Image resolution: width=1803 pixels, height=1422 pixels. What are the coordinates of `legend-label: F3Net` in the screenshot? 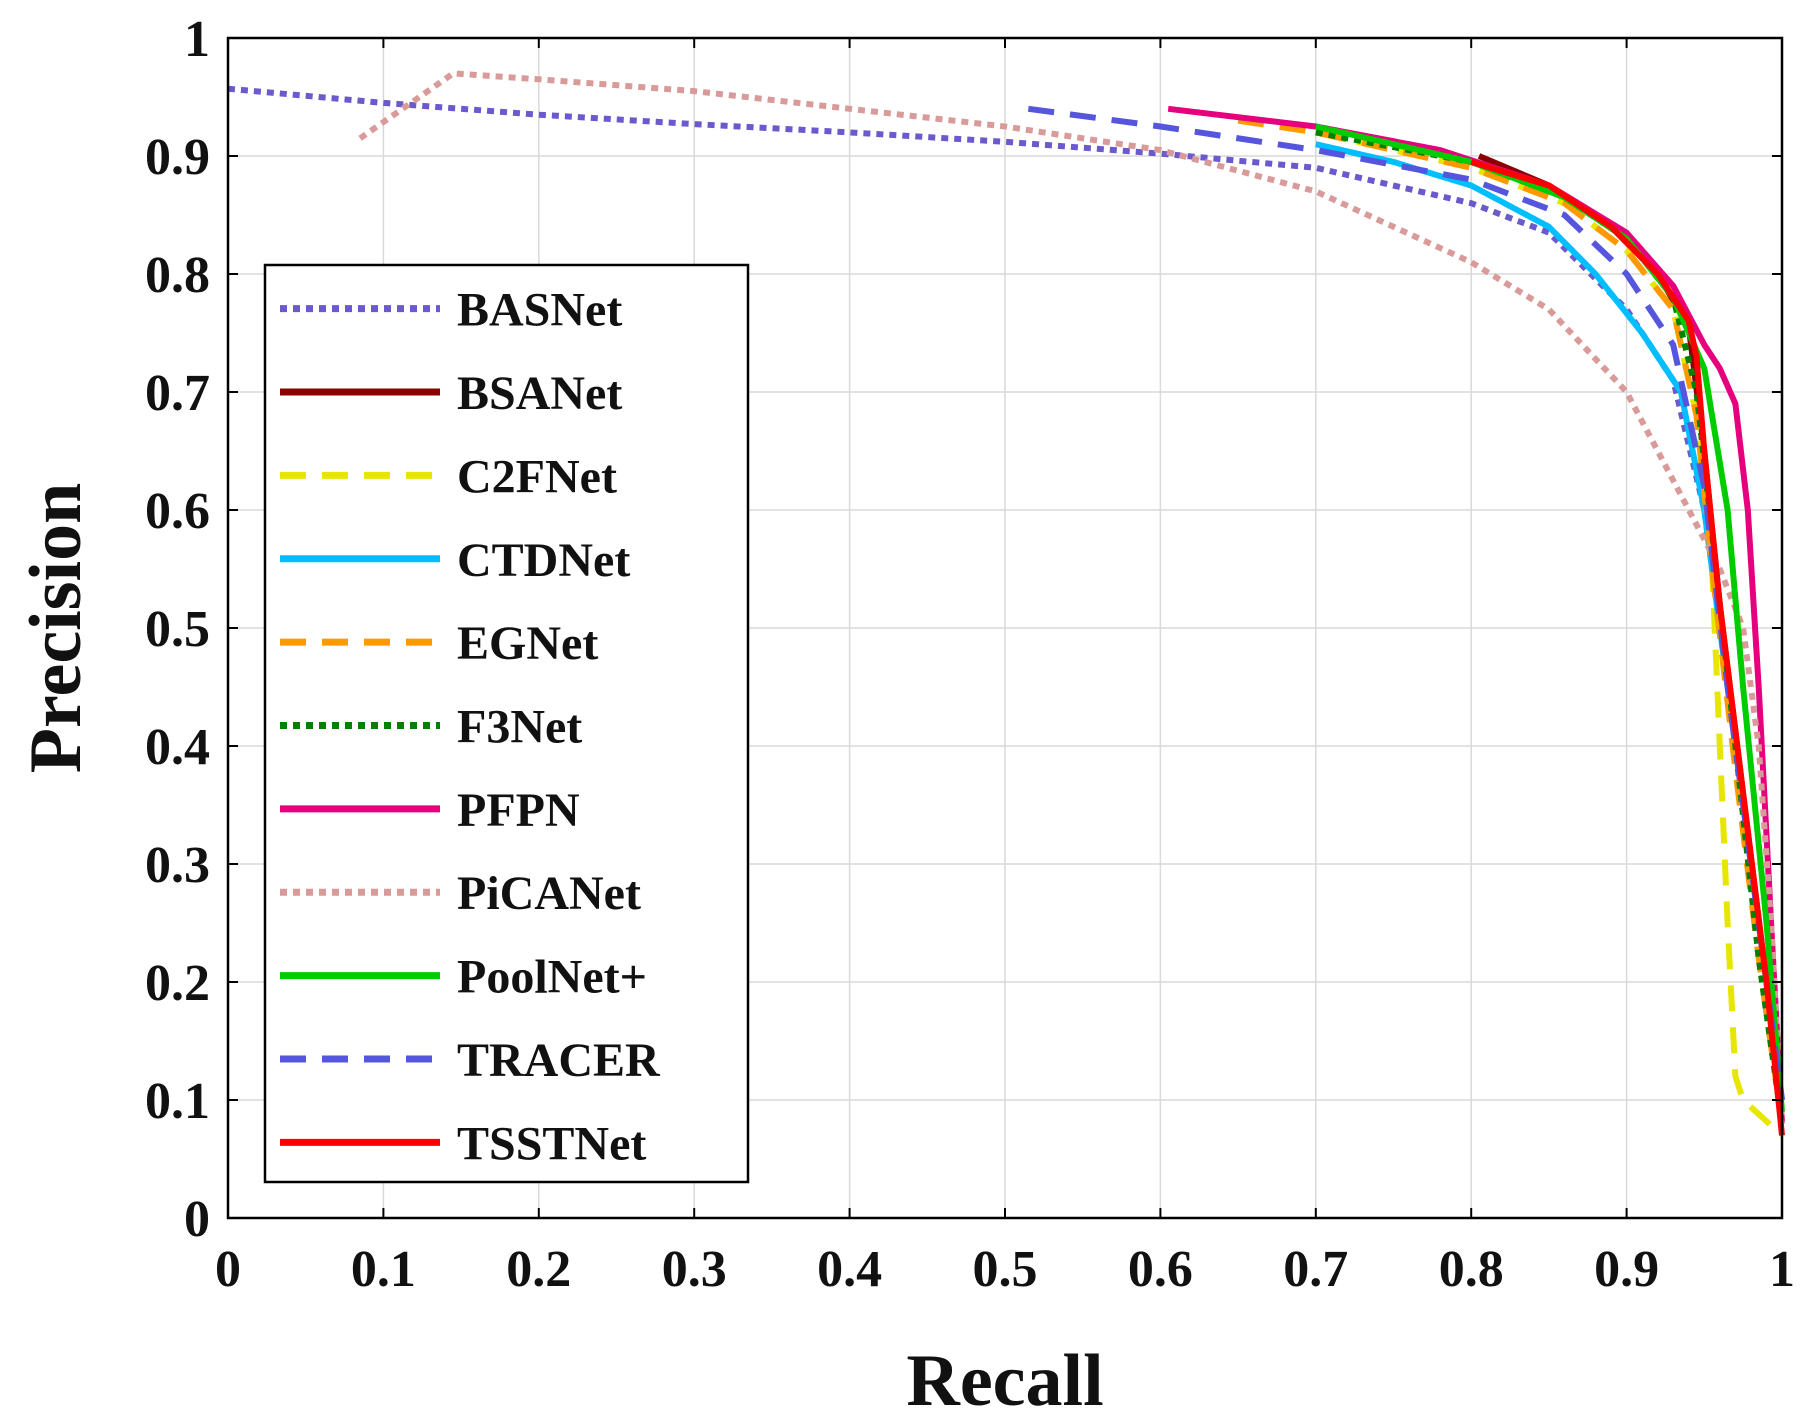 It's located at (519, 727).